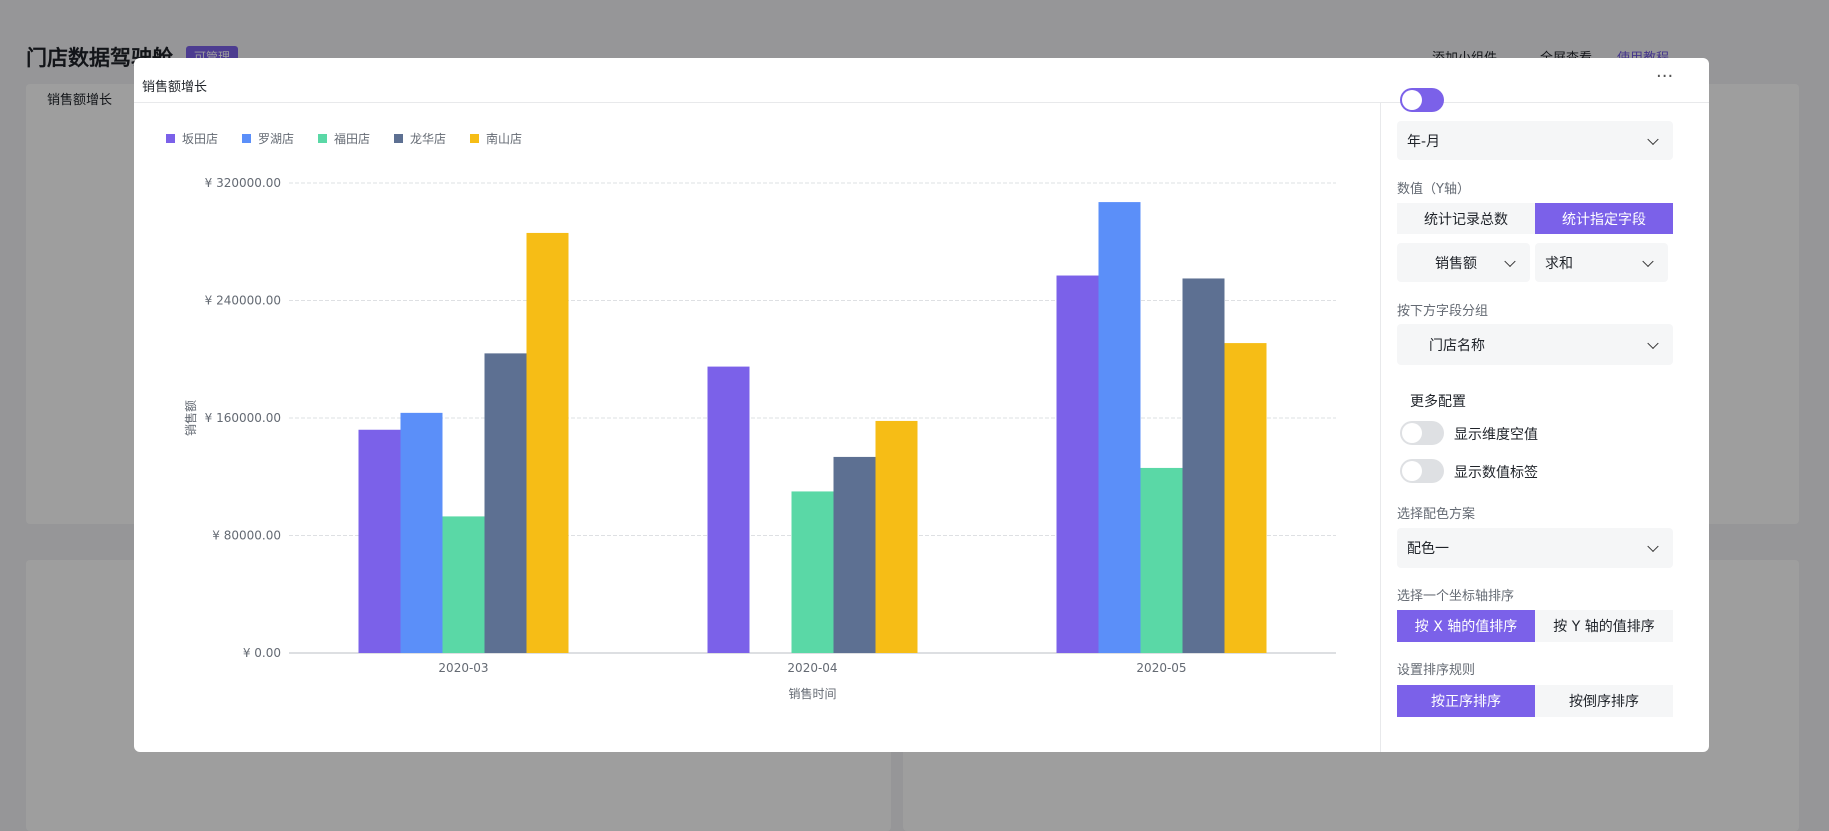  Describe the element at coordinates (80, 100) in the screenshot. I see `bg-panel-title: 销售额增长` at that location.